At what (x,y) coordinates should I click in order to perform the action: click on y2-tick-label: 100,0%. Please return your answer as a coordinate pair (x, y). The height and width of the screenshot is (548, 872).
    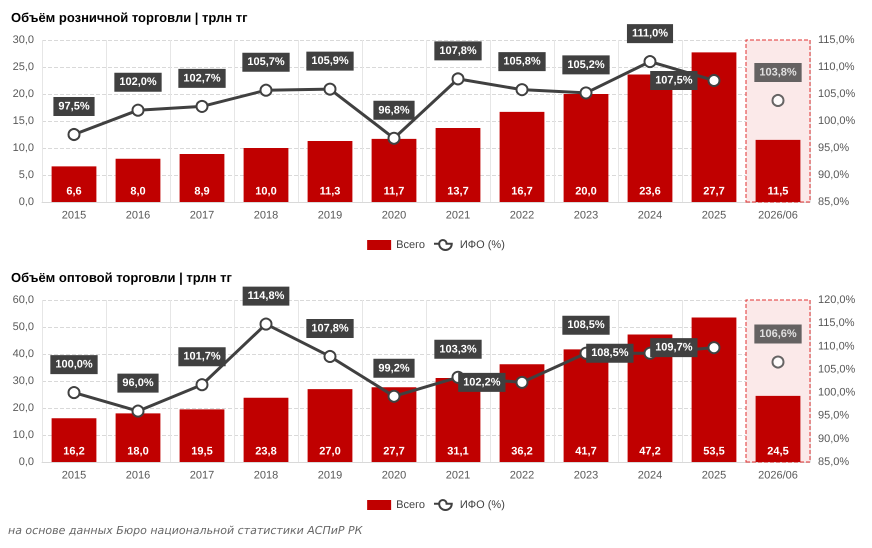
    Looking at the image, I should click on (837, 121).